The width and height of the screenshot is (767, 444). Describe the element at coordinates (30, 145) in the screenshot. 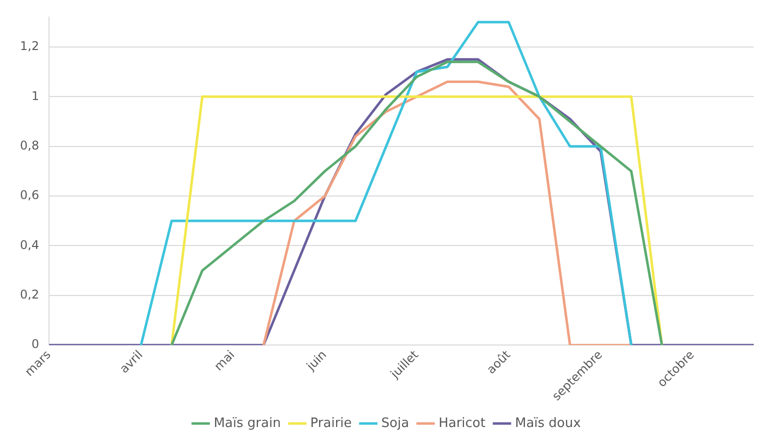

I see `y-tick-label: 0,8` at that location.